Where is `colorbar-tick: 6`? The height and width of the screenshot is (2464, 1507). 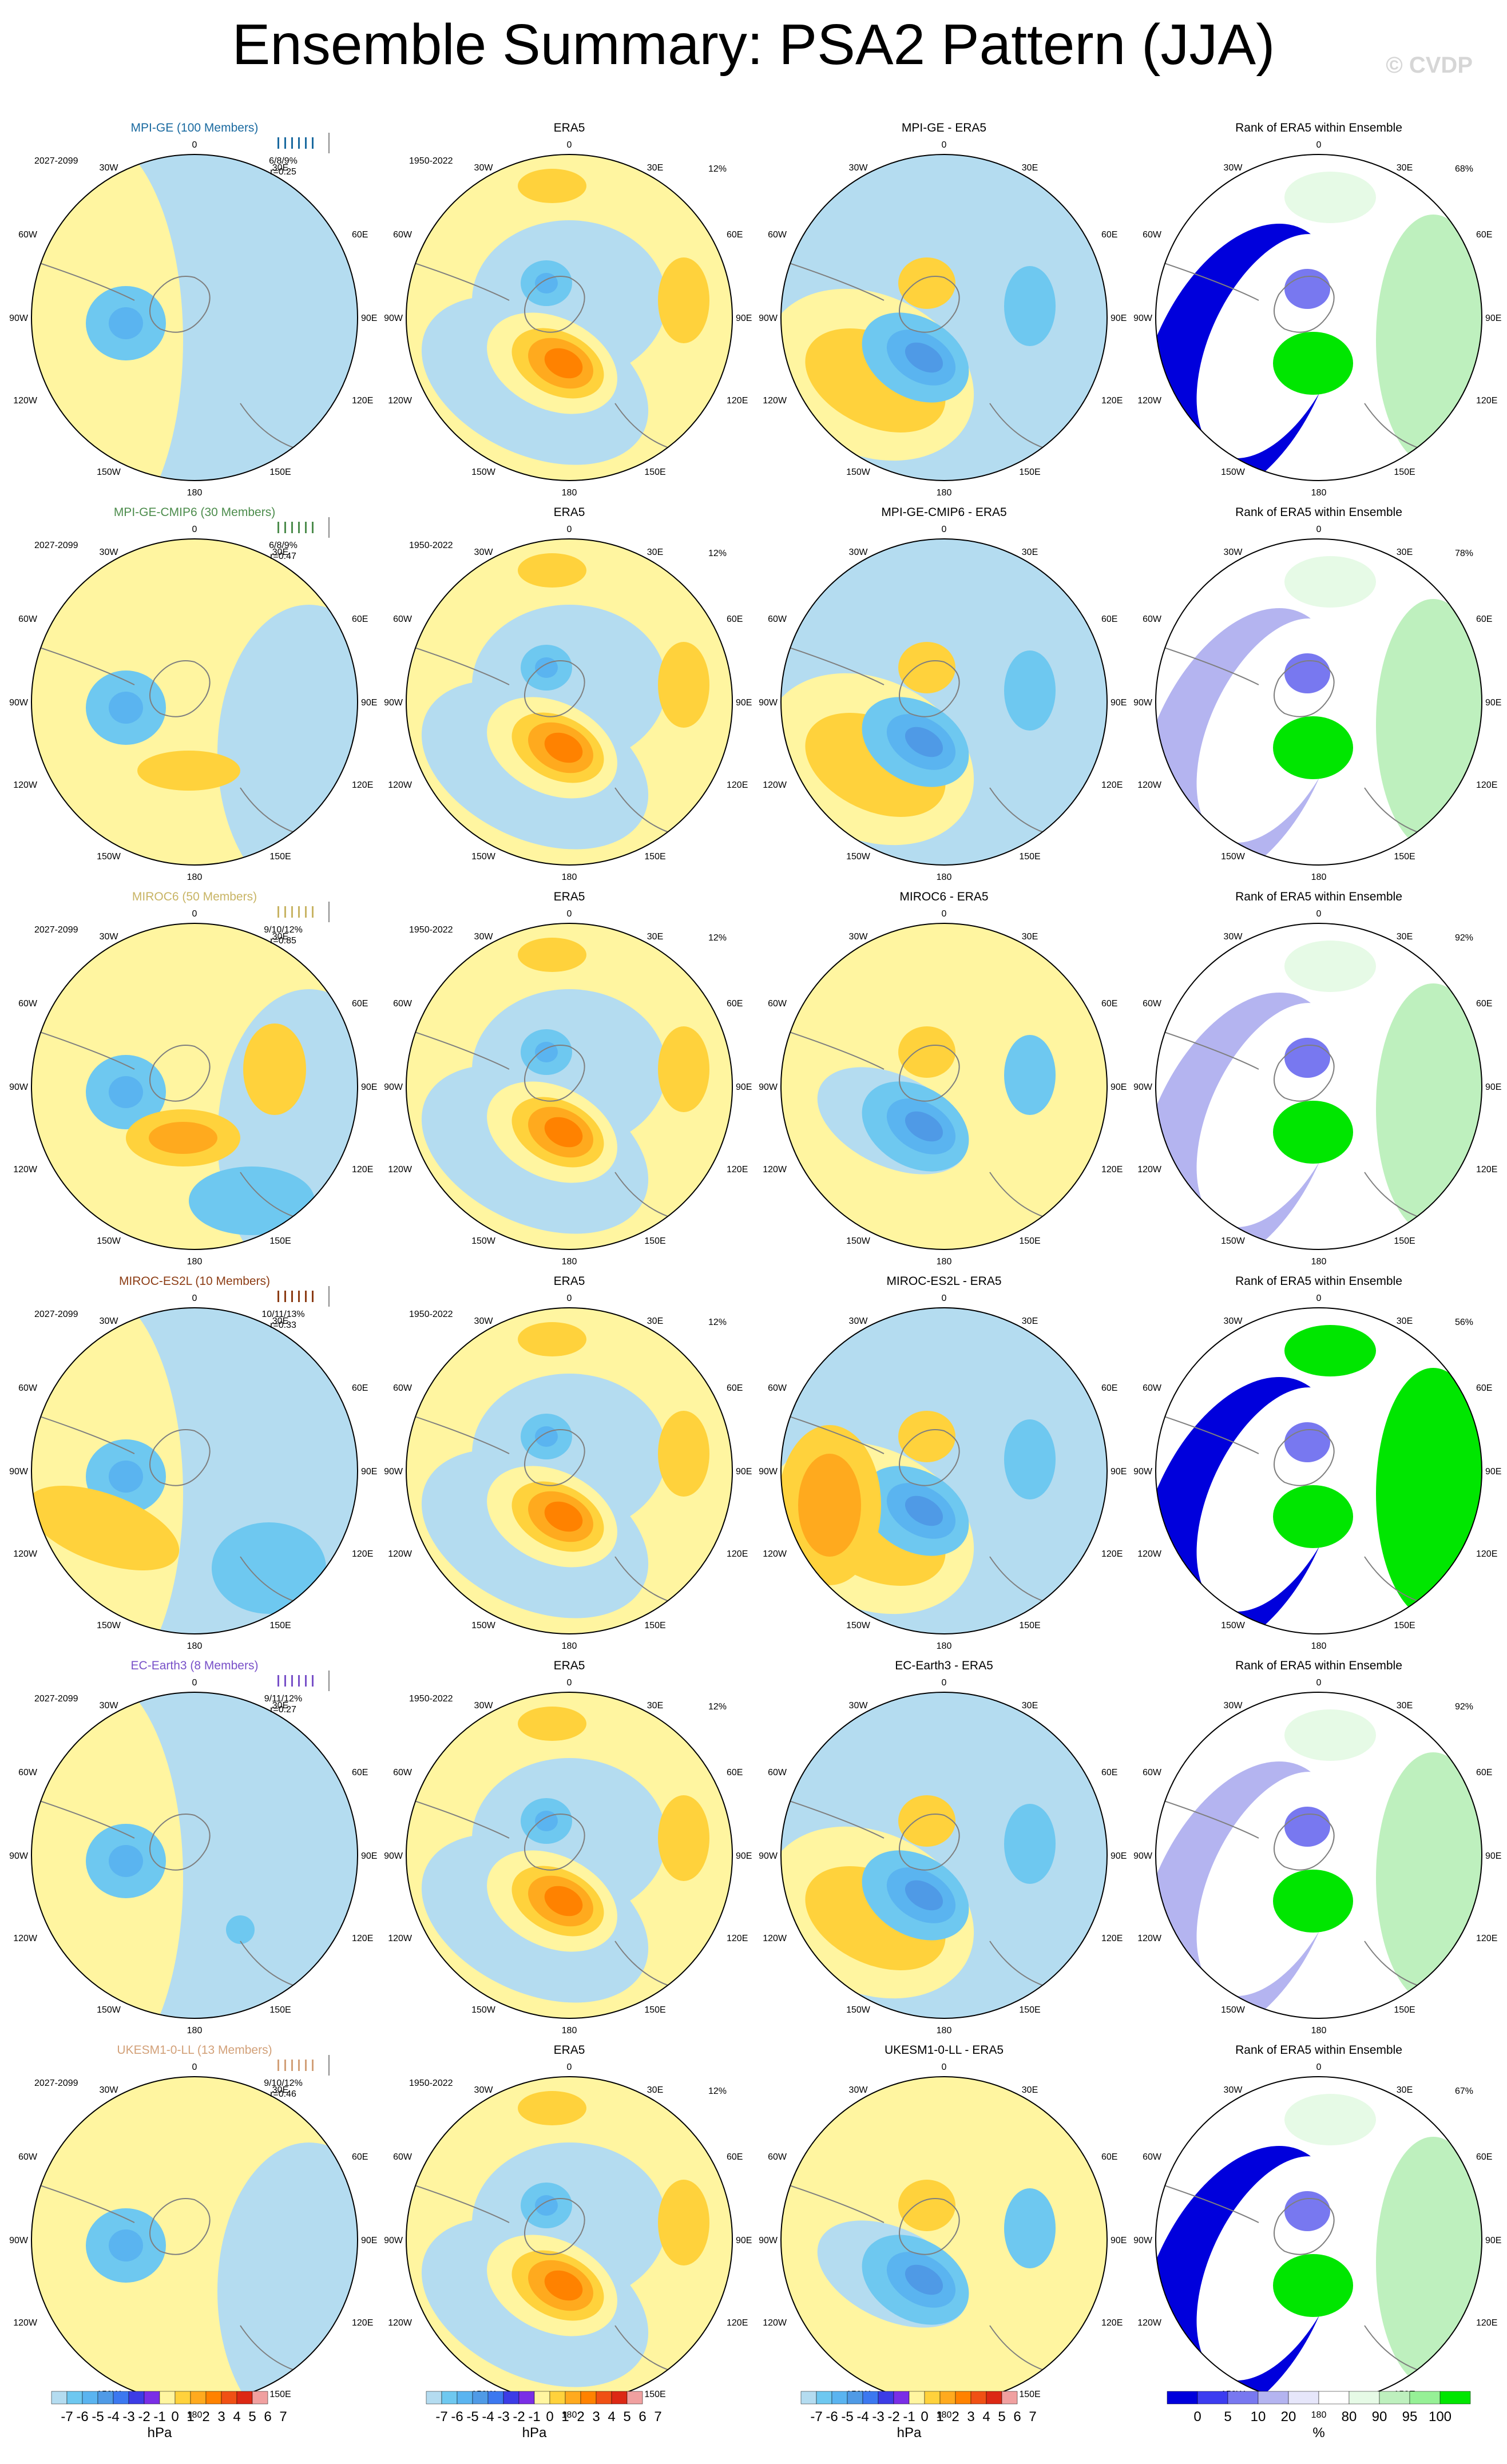 colorbar-tick: 6 is located at coordinates (642, 2417).